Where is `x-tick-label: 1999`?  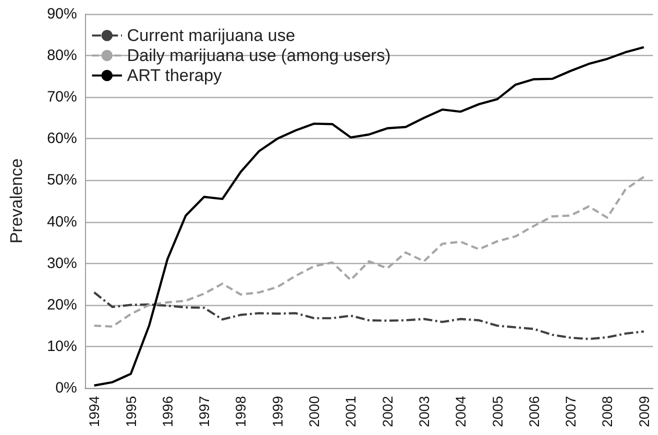
x-tick-label: 1999 is located at coordinates (277, 412).